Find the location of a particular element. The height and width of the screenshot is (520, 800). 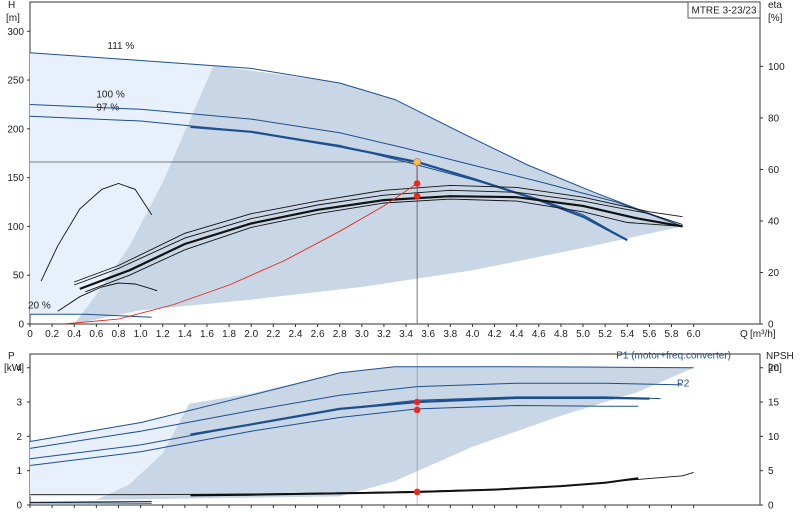

q-tick-label: 2.6 is located at coordinates (318, 334).